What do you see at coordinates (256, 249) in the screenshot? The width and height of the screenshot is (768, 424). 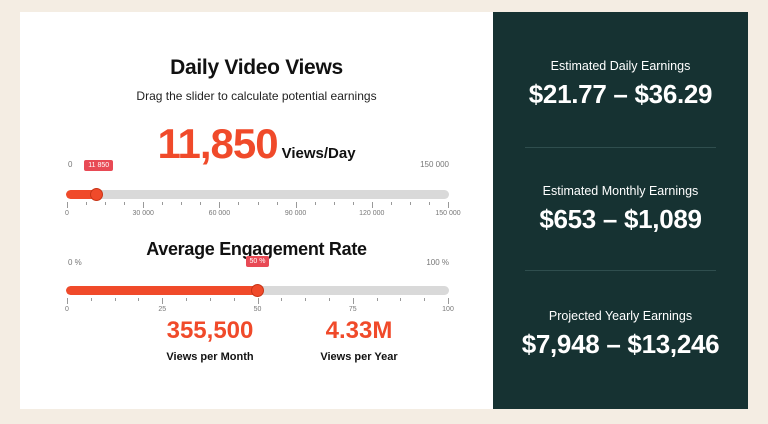 I see `engagement-title: Average Engagement Rate` at bounding box center [256, 249].